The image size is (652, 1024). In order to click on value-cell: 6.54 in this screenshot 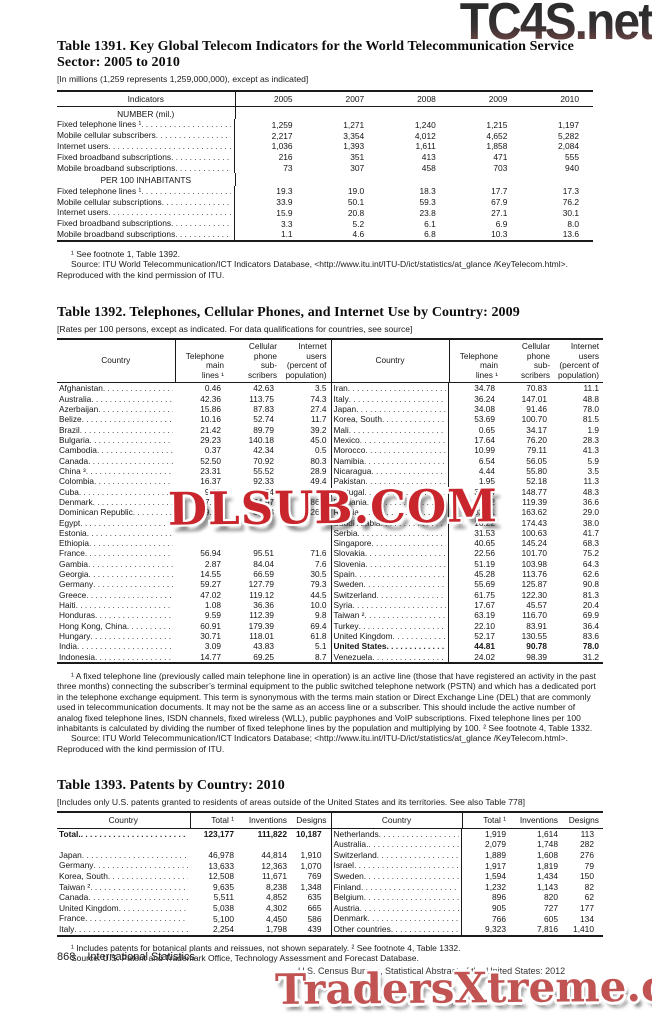, I will do `click(486, 460)`.